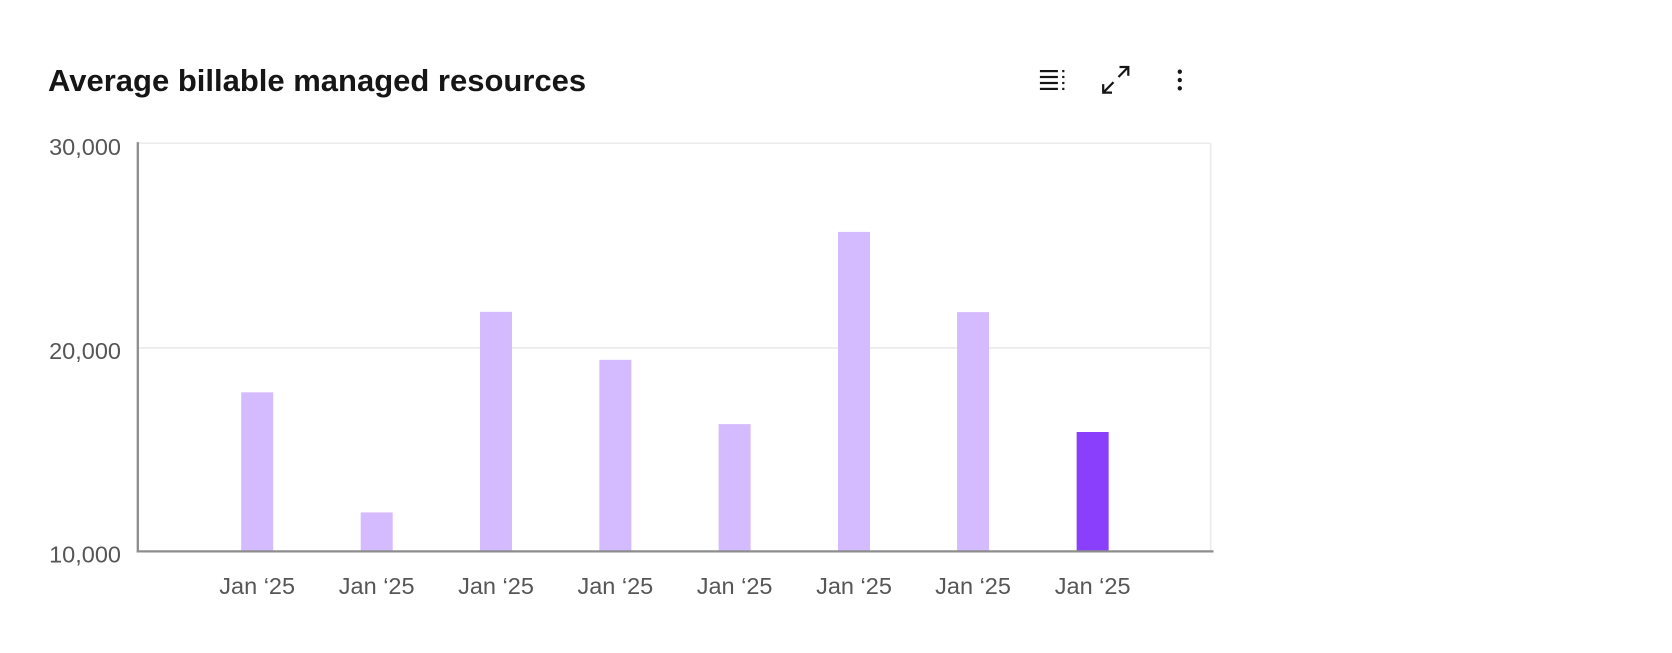 The width and height of the screenshot is (1672, 653). What do you see at coordinates (85, 554) in the screenshot?
I see `svg-text: 10,000` at bounding box center [85, 554].